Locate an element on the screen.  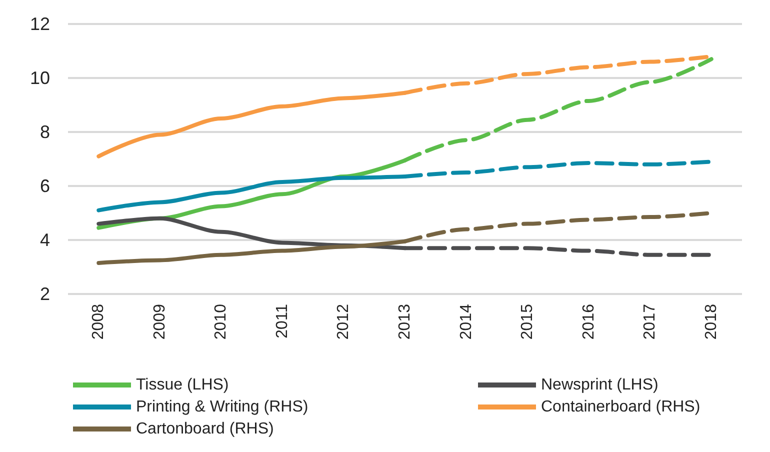
y-tick-label: 6 is located at coordinates (45, 186).